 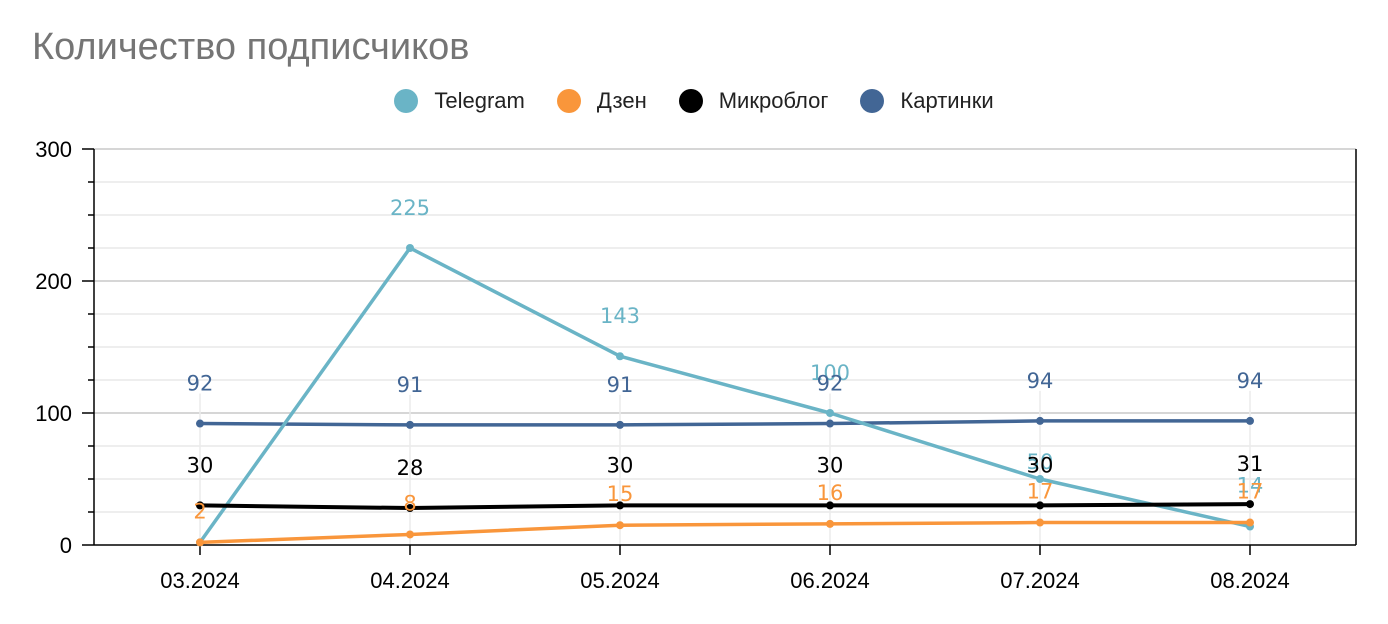 I want to click on y-tick-label: 300, so click(x=53, y=149).